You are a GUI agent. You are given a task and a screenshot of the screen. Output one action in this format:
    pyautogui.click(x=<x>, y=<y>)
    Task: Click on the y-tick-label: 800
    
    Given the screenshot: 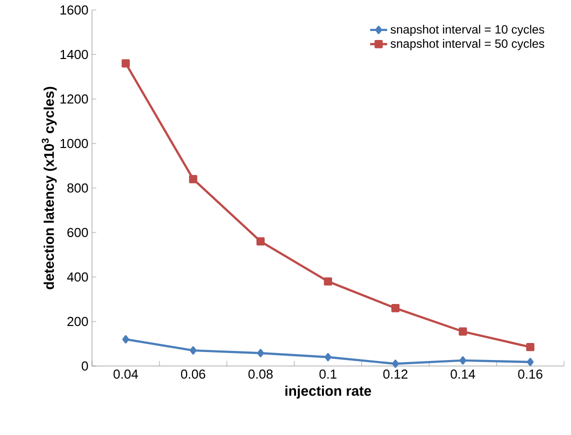 What is the action you would take?
    pyautogui.click(x=77, y=188)
    